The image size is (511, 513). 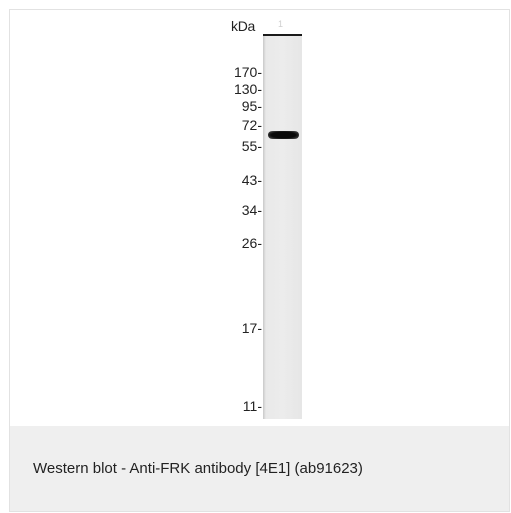 What do you see at coordinates (251, 180) in the screenshot?
I see `marker-43: 43-` at bounding box center [251, 180].